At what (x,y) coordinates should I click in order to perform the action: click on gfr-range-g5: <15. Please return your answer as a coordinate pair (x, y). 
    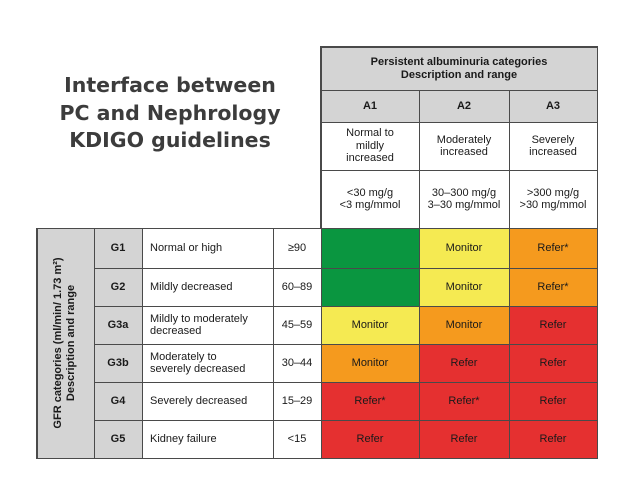
    Looking at the image, I should click on (297, 439).